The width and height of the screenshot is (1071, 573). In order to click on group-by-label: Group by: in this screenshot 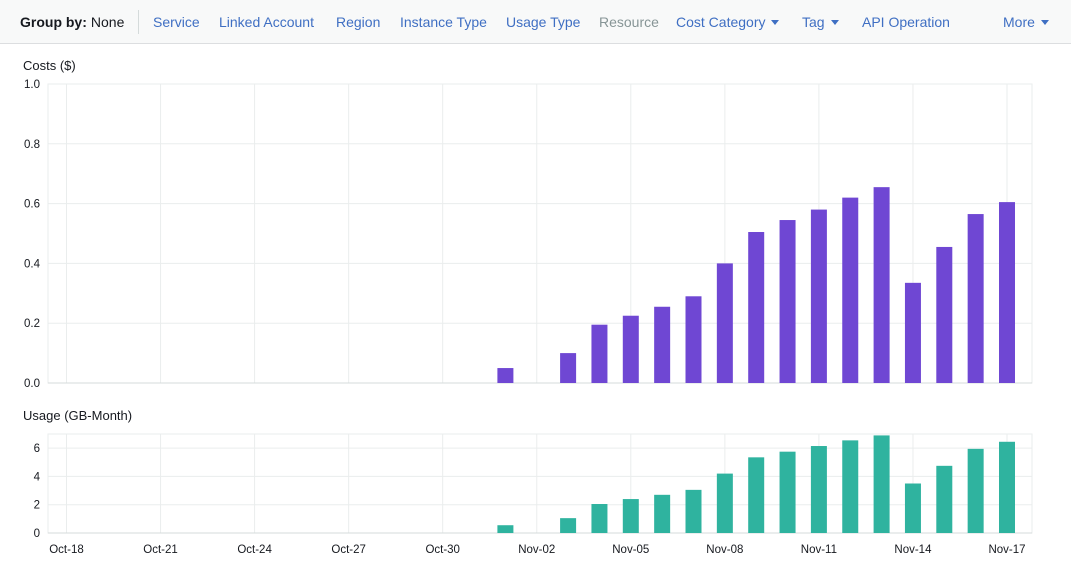, I will do `click(53, 22)`.